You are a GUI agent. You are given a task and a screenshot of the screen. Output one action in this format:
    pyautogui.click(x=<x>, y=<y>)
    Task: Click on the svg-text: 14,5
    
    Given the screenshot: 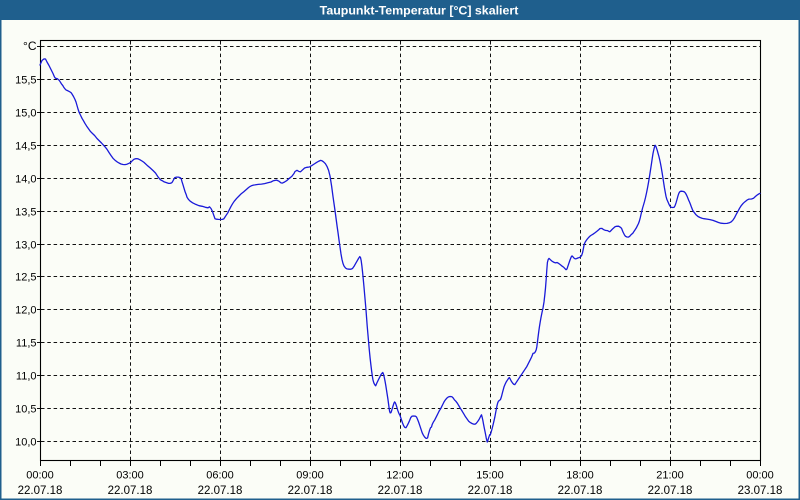 What is the action you would take?
    pyautogui.click(x=25, y=147)
    